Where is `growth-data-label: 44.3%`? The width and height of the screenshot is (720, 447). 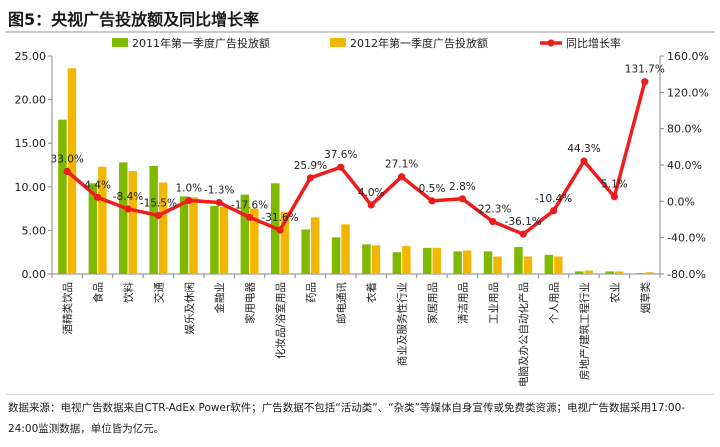 growth-data-label: 44.3% is located at coordinates (583, 149).